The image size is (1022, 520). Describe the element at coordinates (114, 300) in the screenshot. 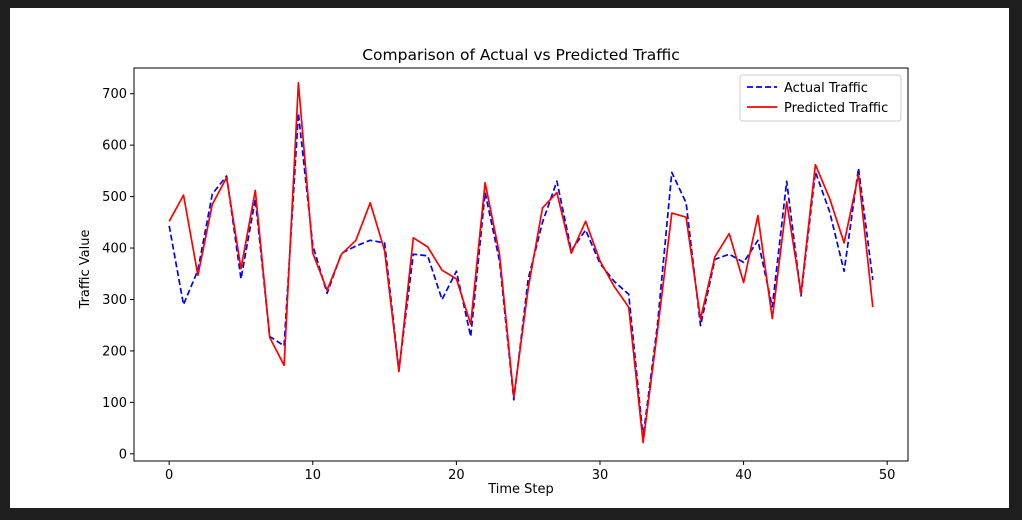

I see `y-tick-label: 300` at that location.